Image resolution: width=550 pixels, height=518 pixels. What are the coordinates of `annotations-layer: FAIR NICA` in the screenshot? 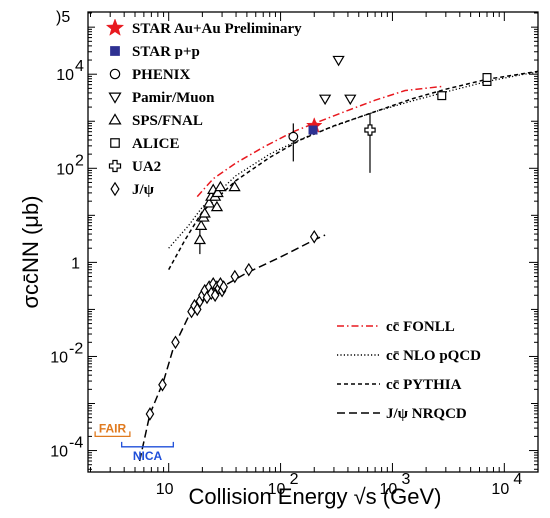 It's located at (134, 442).